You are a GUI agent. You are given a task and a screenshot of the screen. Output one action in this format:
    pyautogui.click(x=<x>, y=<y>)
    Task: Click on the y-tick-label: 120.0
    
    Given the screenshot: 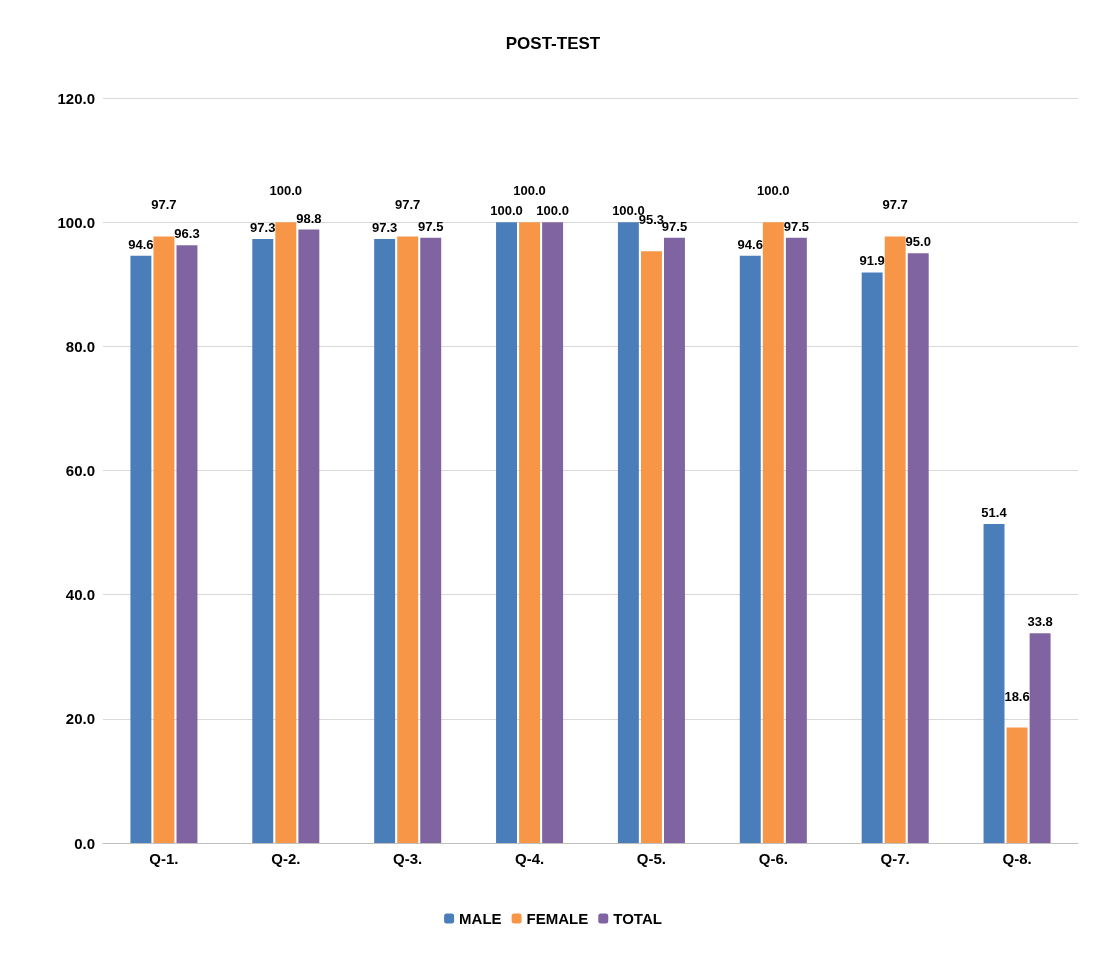 What is the action you would take?
    pyautogui.click(x=76, y=98)
    